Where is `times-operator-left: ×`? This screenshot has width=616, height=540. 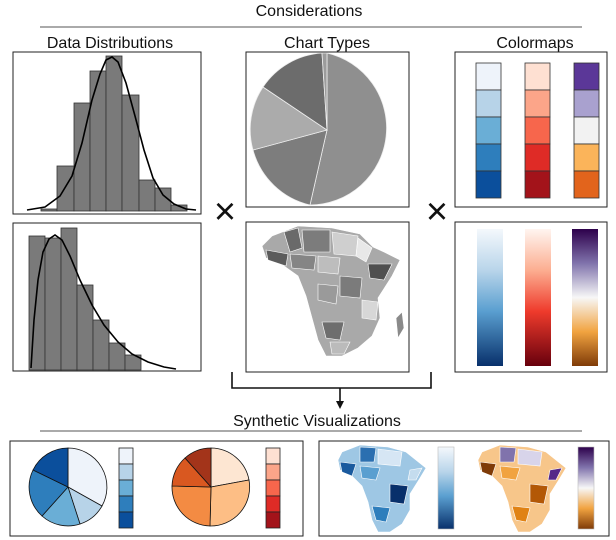 times-operator-left: × is located at coordinates (225, 212).